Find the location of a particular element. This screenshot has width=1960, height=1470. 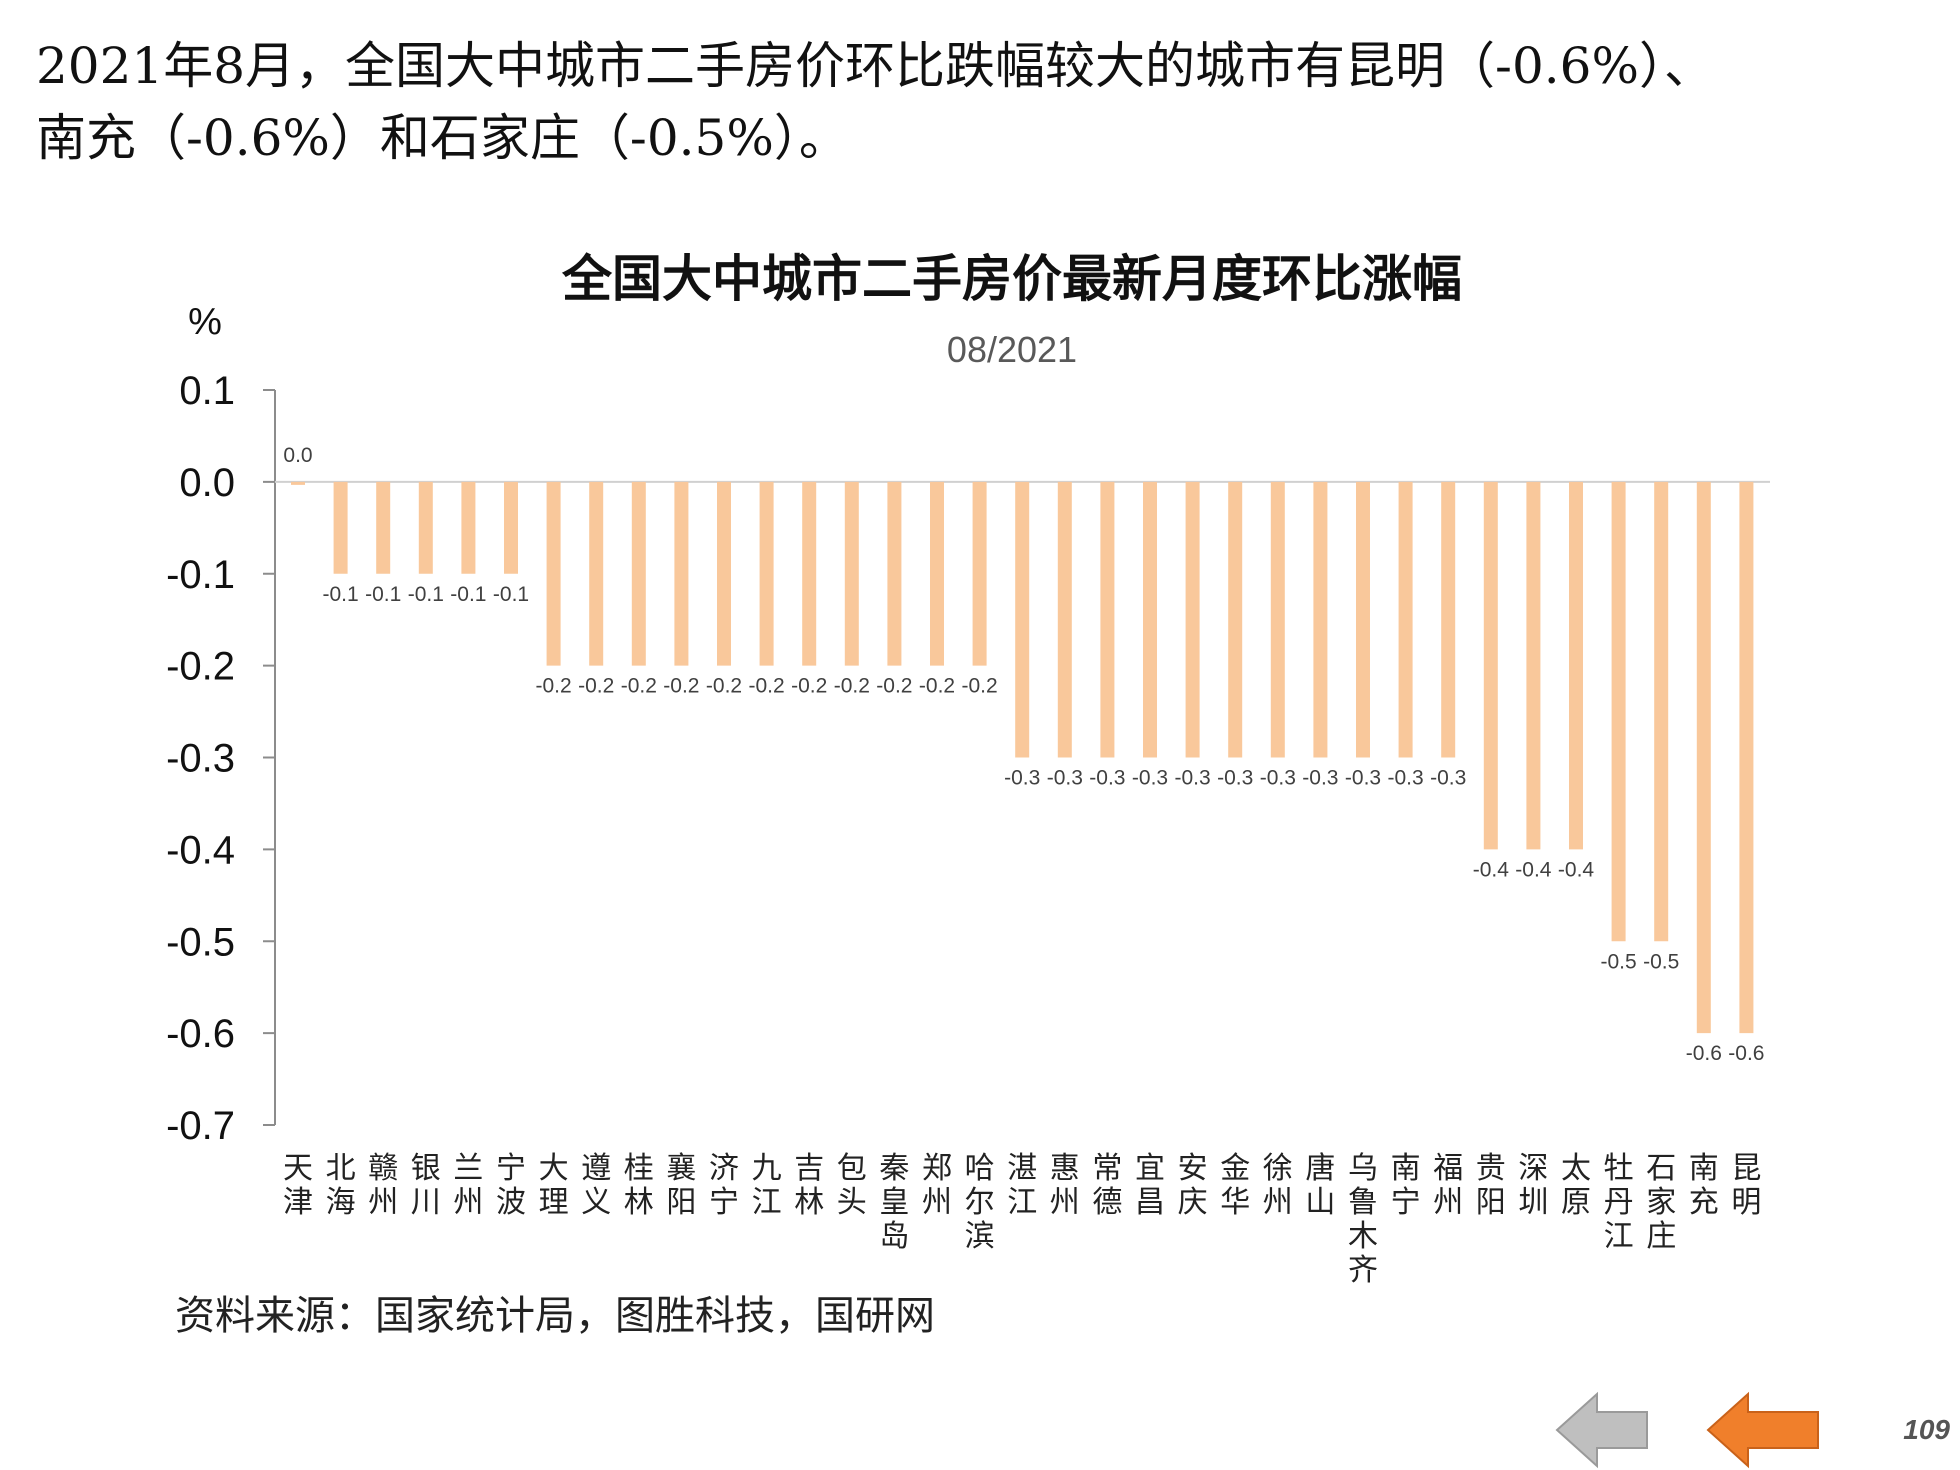

chart-title: 全国大中城市二手房价最新月度环比涨幅 is located at coordinates (1011, 279).